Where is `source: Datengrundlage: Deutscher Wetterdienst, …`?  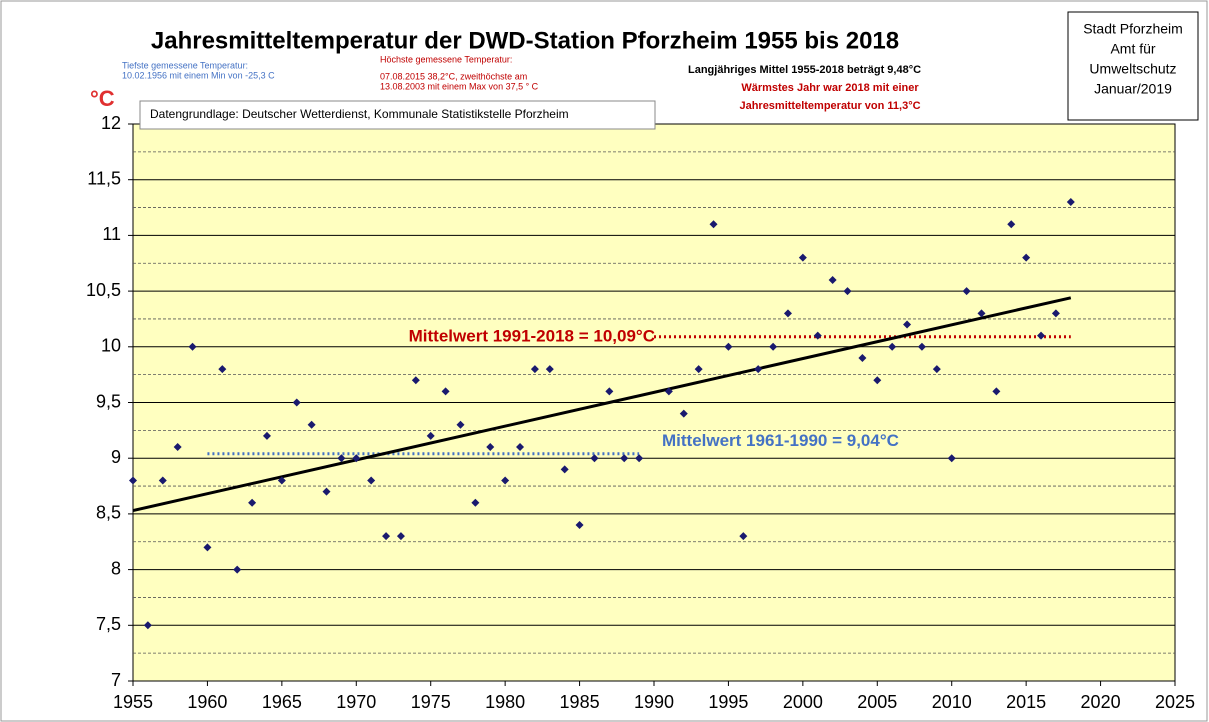
source: Datengrundlage: Deutscher Wetterdienst, … is located at coordinates (359, 114).